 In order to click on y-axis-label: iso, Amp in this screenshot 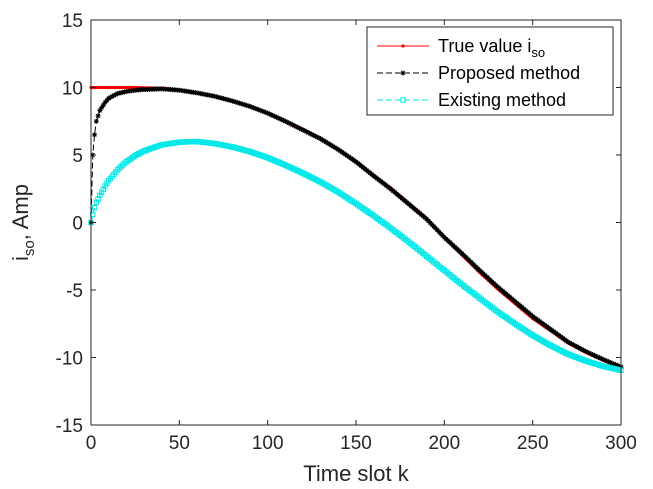, I will do `click(23, 222)`.